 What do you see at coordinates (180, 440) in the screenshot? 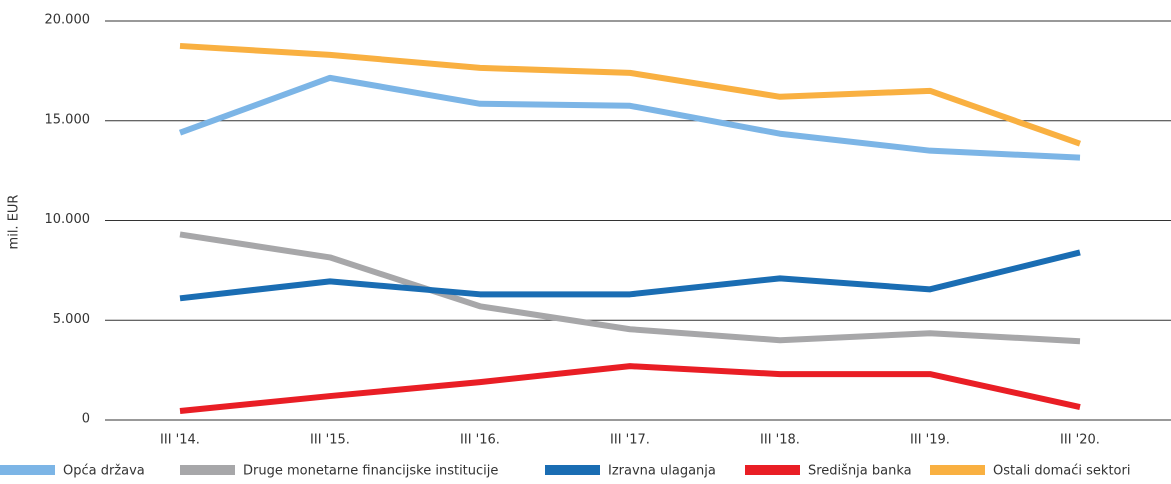
I see `x-tick-label: III '14.` at bounding box center [180, 440].